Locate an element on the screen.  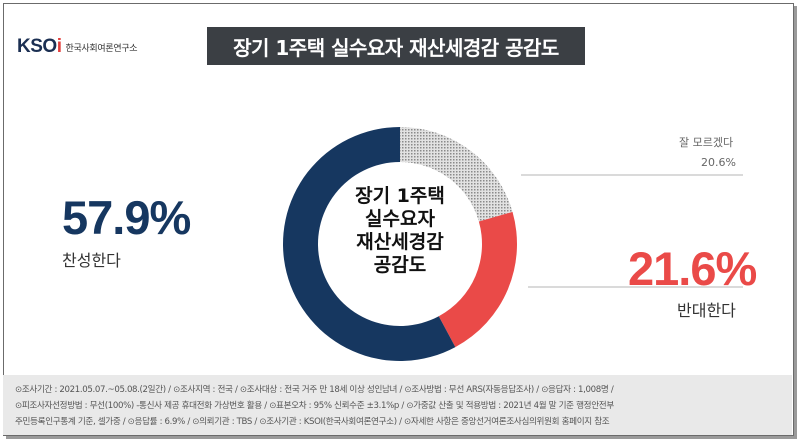
oppose-percent: 21.6% is located at coordinates (692, 268).